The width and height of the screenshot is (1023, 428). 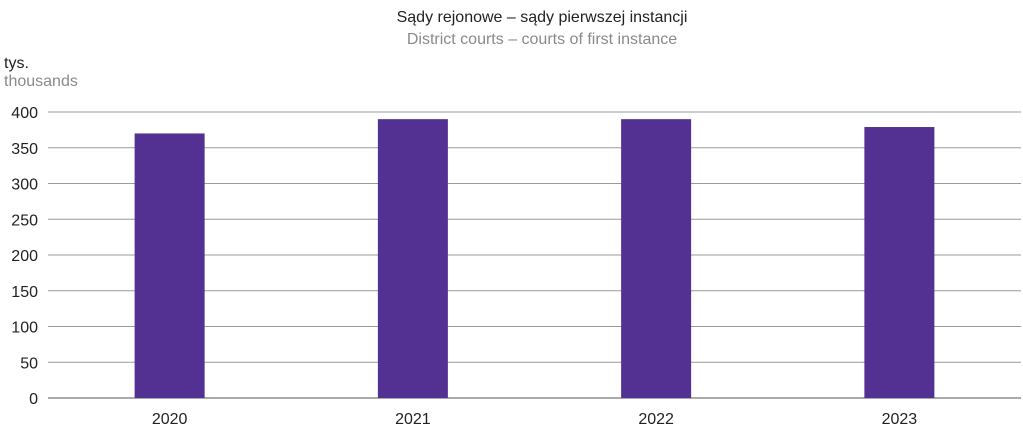 What do you see at coordinates (169, 265) in the screenshot?
I see `bar-2020` at bounding box center [169, 265].